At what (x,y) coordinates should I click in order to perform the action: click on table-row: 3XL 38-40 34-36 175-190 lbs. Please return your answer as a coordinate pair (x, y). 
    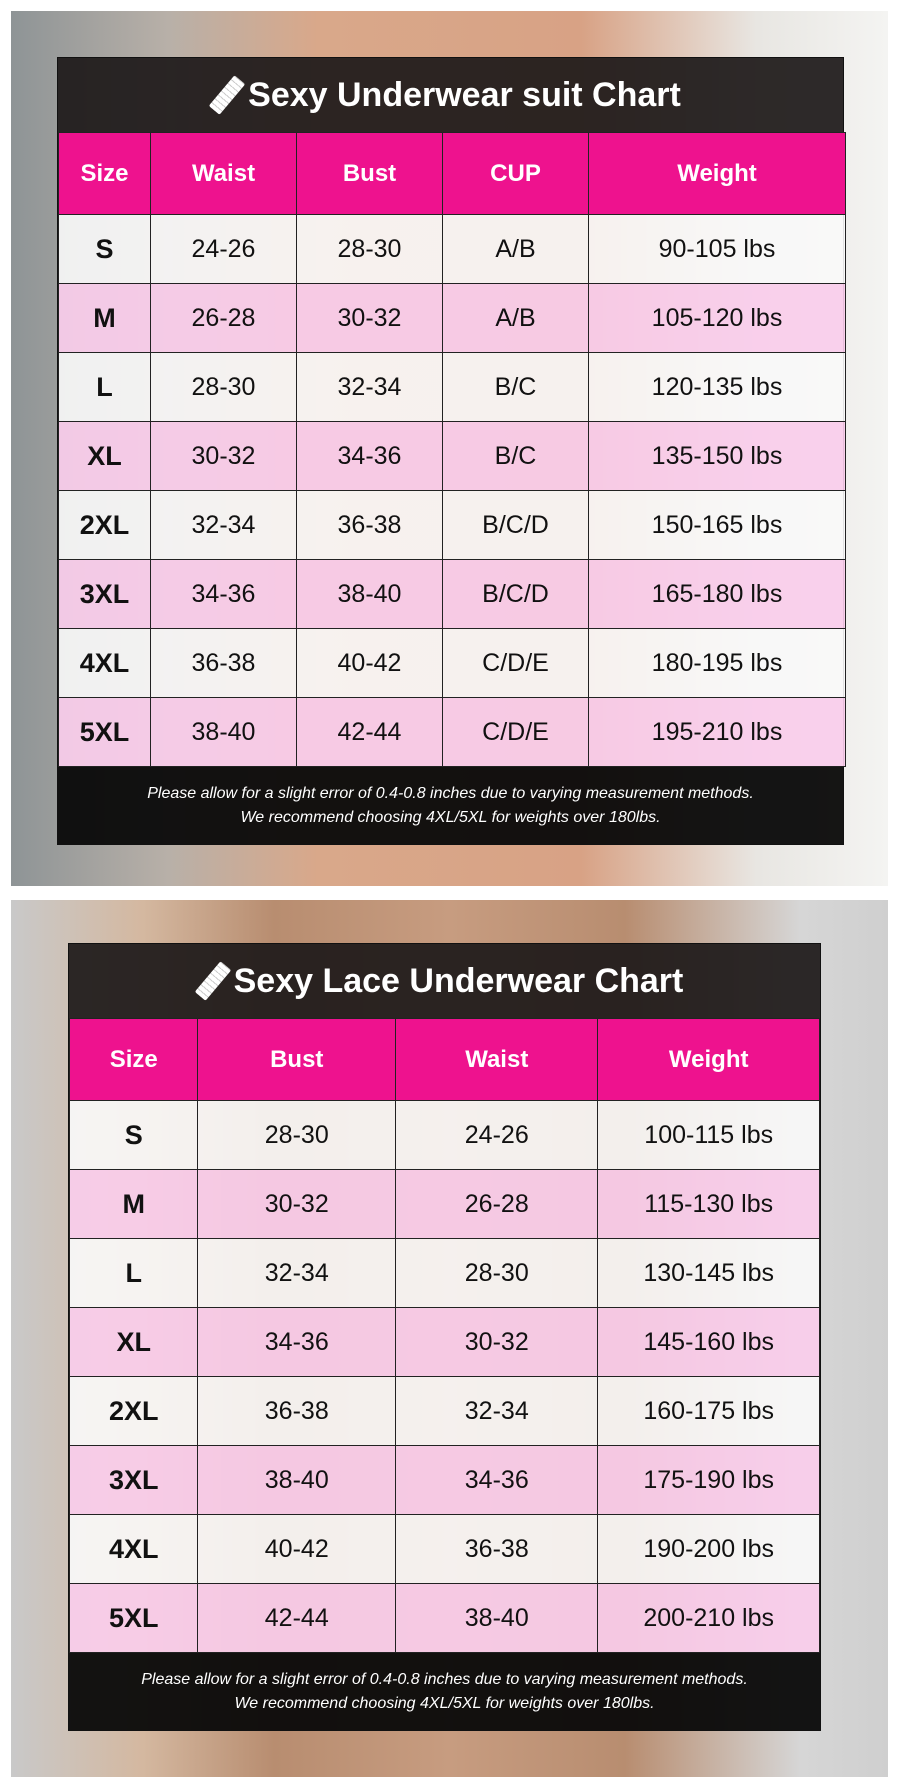
    Looking at the image, I should click on (444, 1480).